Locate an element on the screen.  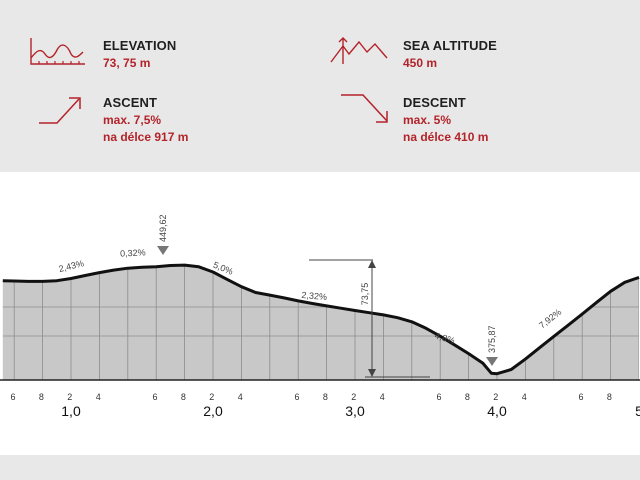
elevation-diff-label: 73,75 is located at coordinates (365, 294).